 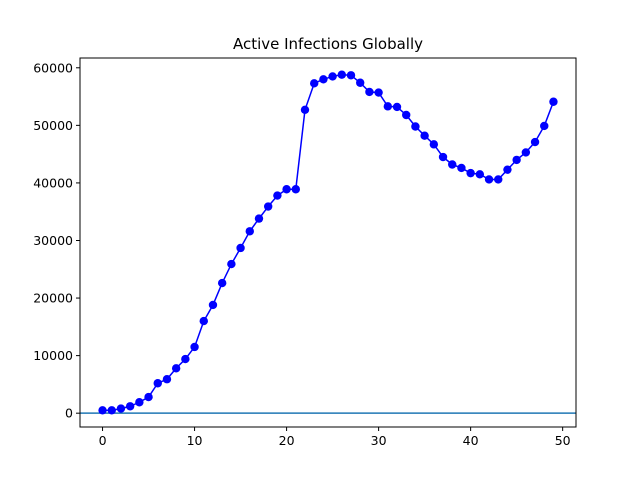 I want to click on chart-title: Active Infections Globally, so click(x=328, y=44).